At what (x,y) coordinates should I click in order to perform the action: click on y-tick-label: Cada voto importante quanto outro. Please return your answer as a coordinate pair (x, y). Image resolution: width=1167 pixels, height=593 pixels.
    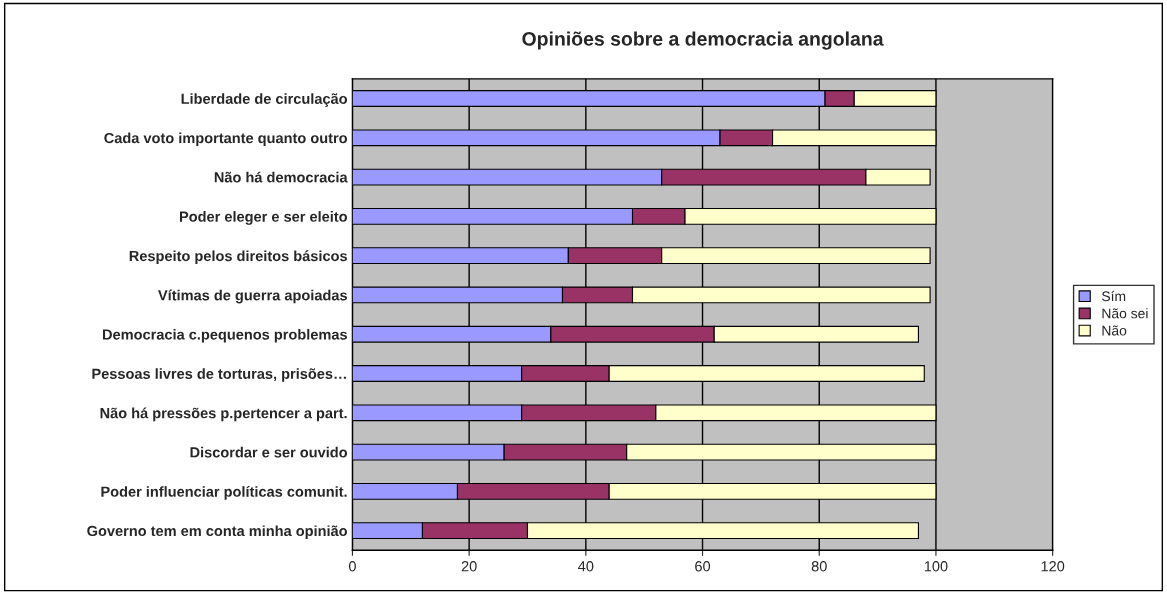
    Looking at the image, I should click on (226, 139).